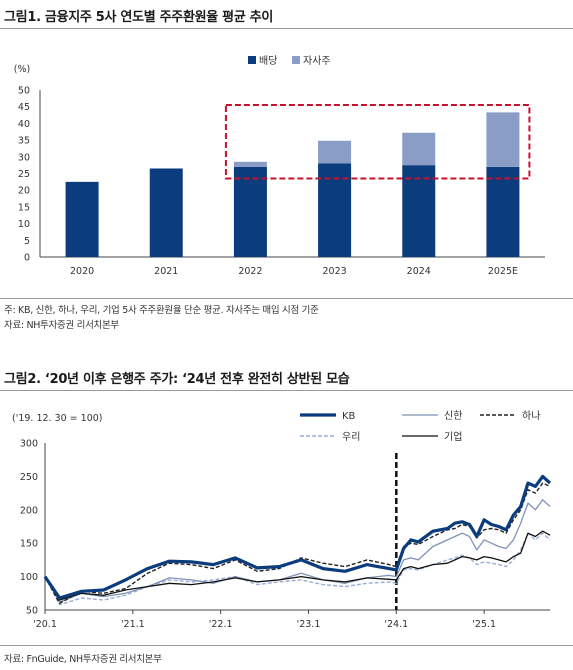  I want to click on y-tick-label: 40, so click(24, 124).